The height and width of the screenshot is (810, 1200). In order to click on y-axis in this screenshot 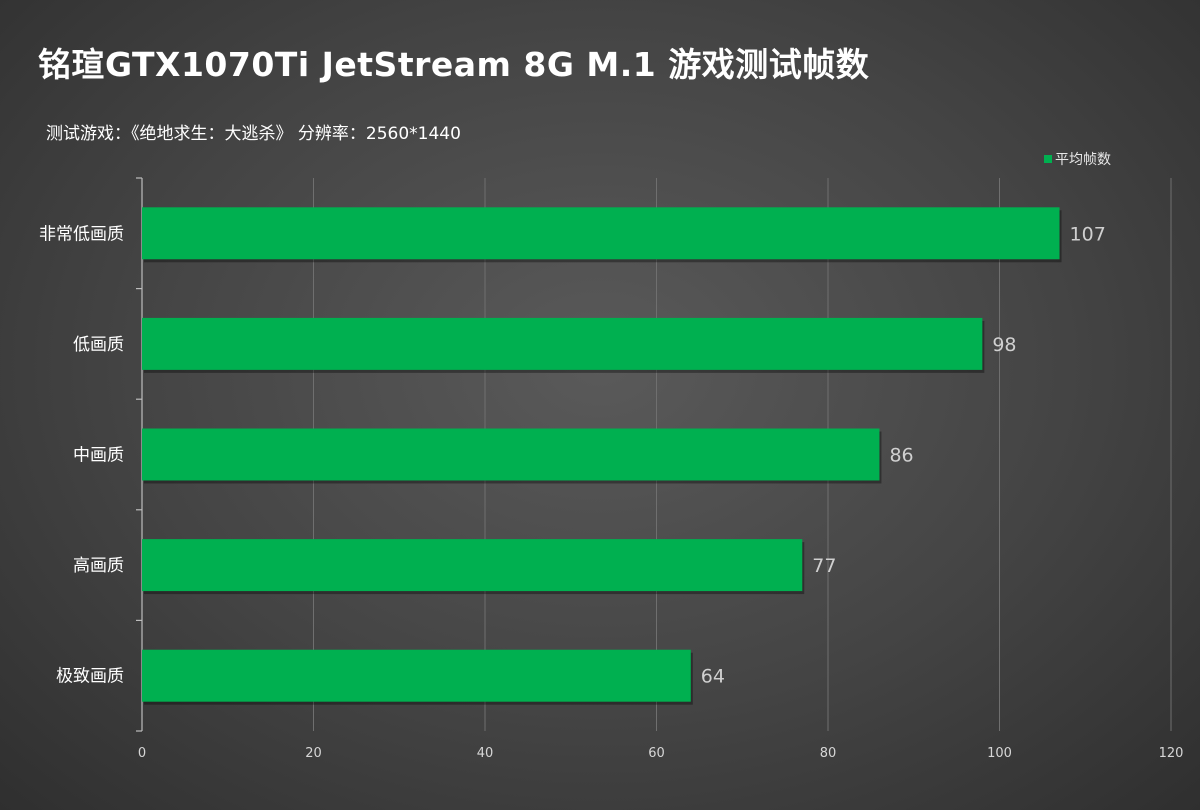, I will do `click(139, 454)`.